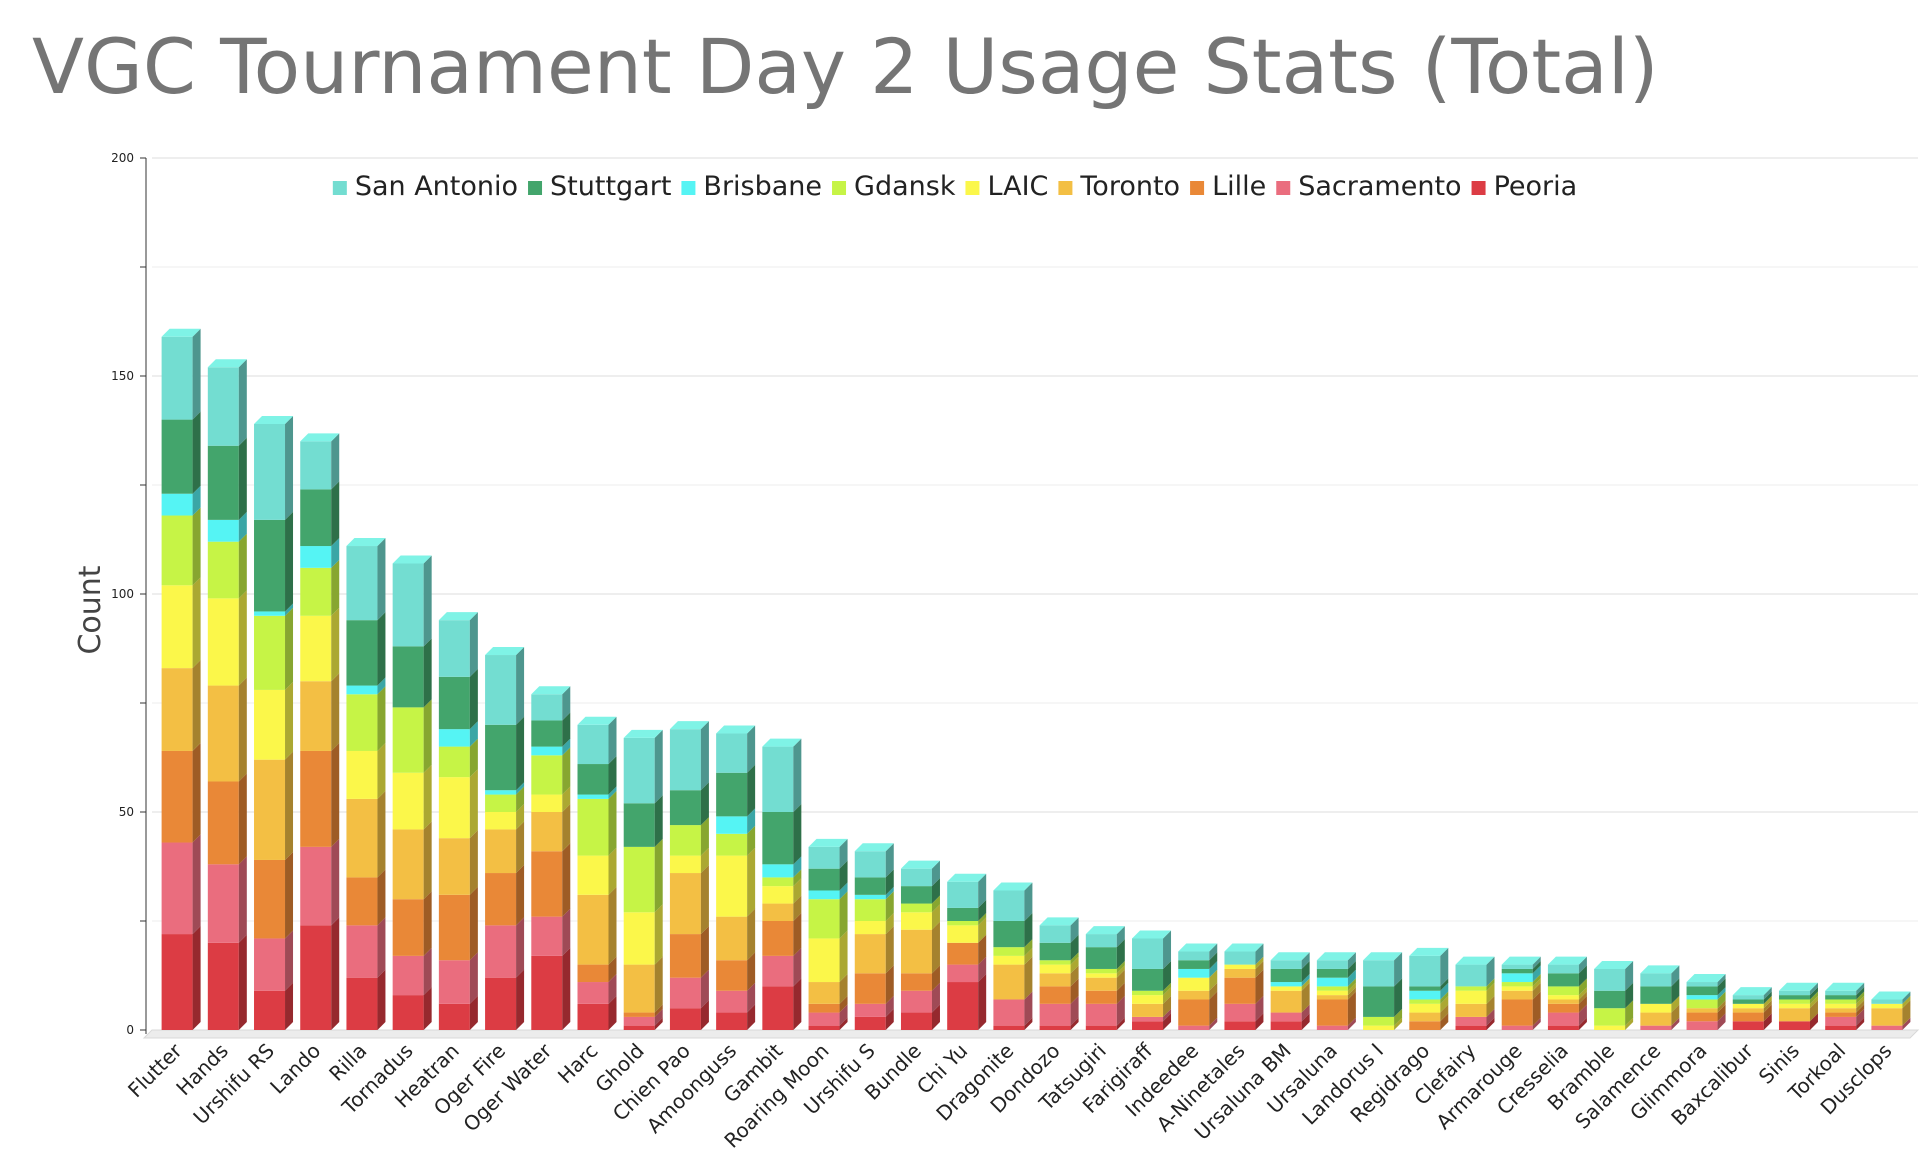 The width and height of the screenshot is (1932, 1156). What do you see at coordinates (905, 186) in the screenshot?
I see `legend-label: Gdansk` at bounding box center [905, 186].